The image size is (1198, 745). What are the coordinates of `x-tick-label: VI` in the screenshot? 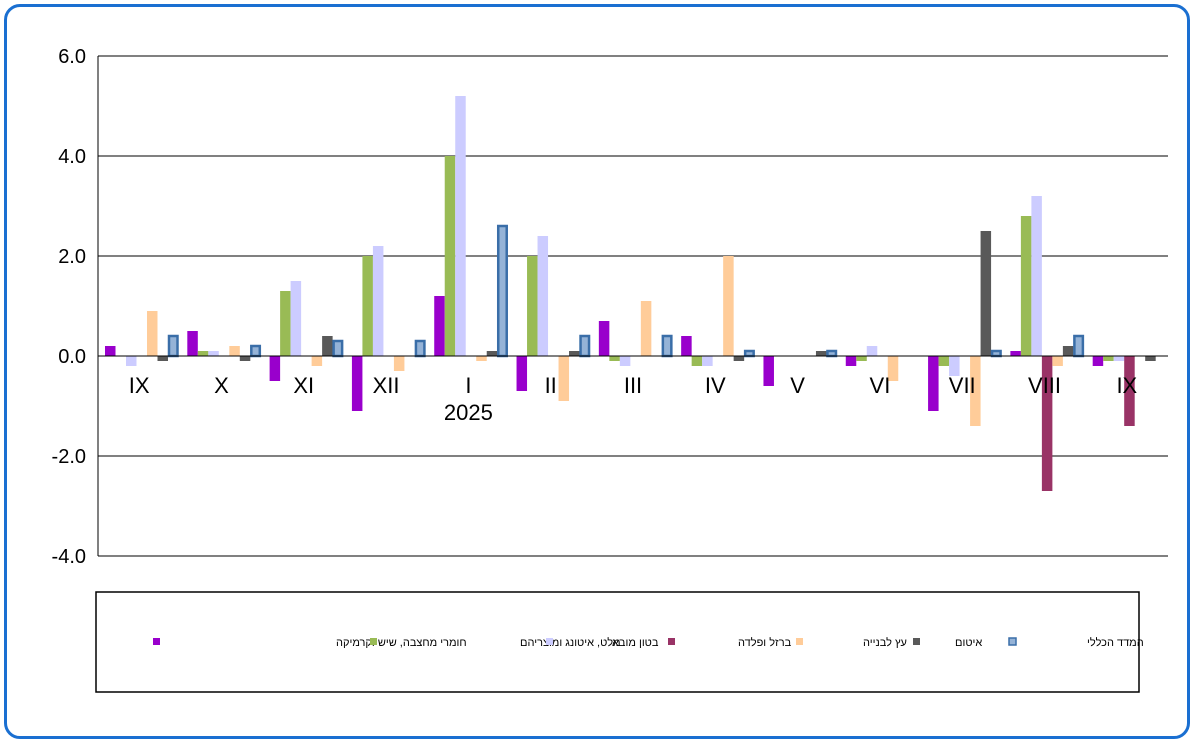 It's located at (880, 385).